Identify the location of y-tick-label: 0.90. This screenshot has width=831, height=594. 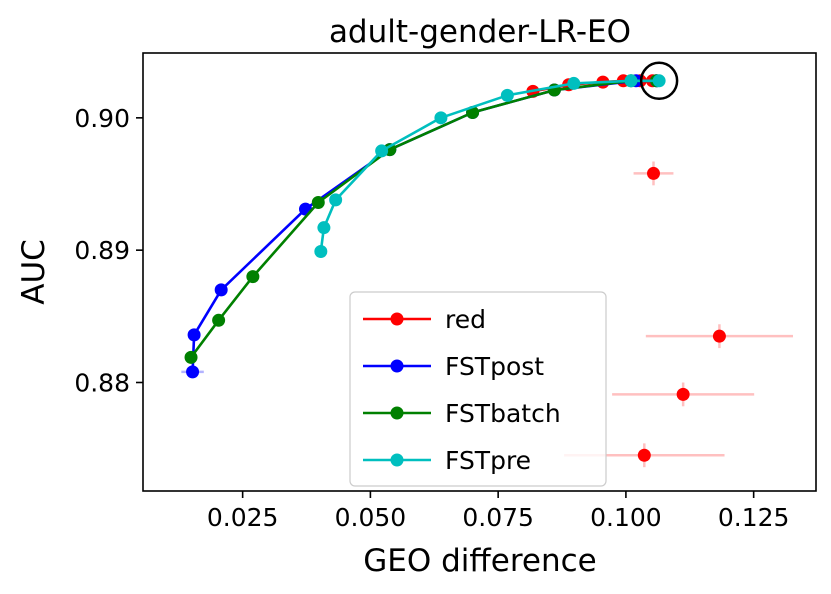
(102, 118).